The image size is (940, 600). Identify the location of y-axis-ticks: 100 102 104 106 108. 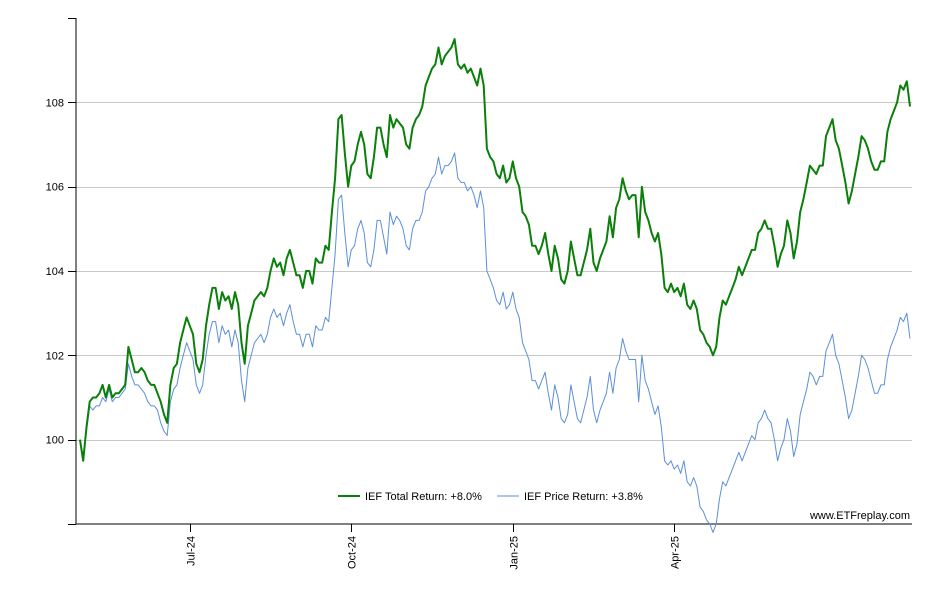
(61, 271).